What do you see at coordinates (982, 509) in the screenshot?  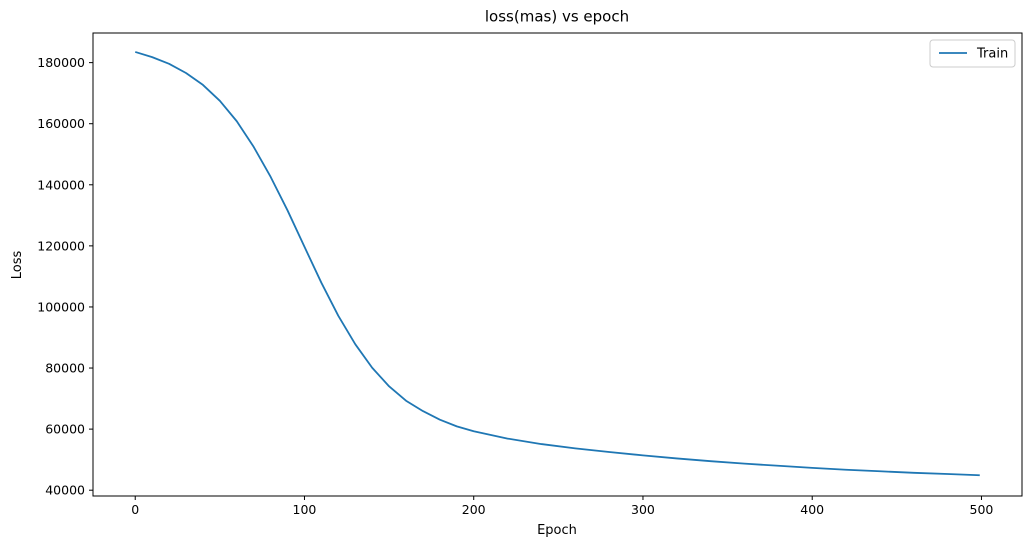 I see `x-tick-label: 500` at bounding box center [982, 509].